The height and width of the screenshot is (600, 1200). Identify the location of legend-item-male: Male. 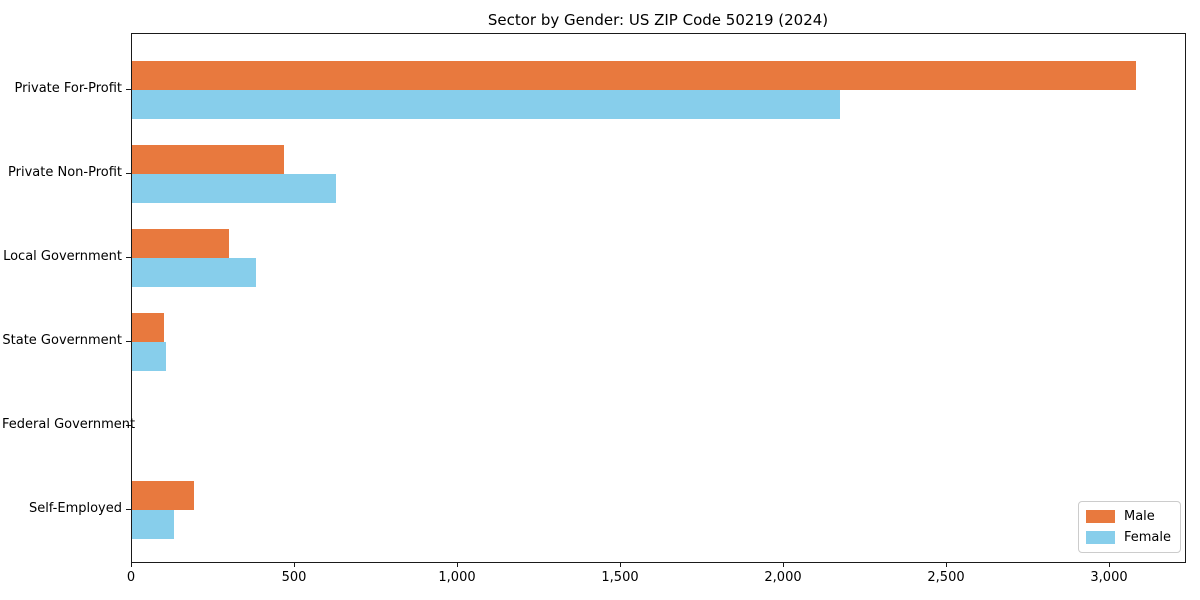
(1128, 516).